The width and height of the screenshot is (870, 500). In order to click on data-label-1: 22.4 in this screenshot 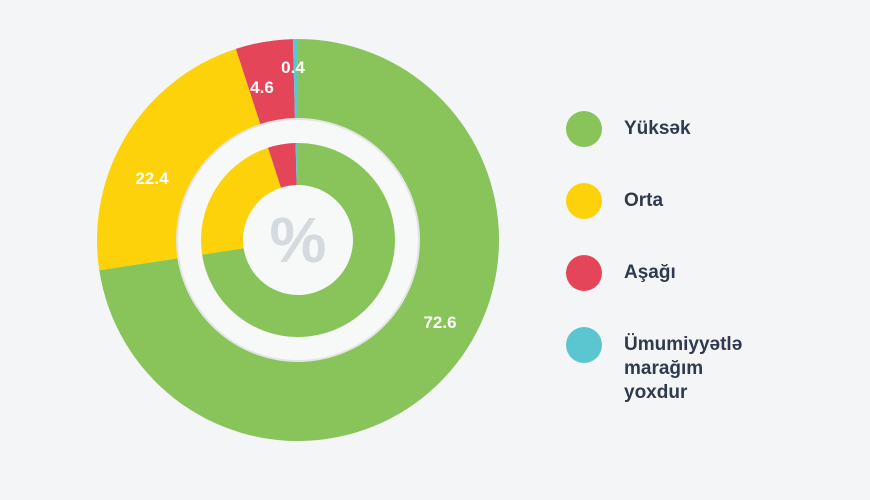, I will do `click(152, 178)`.